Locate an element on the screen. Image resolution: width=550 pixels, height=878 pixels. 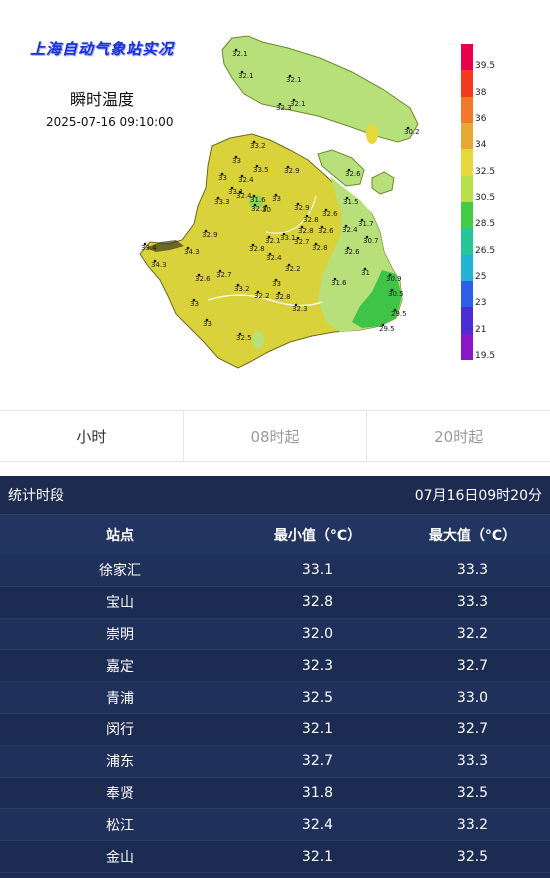
station-reading: 33.1 is located at coordinates (236, 191).